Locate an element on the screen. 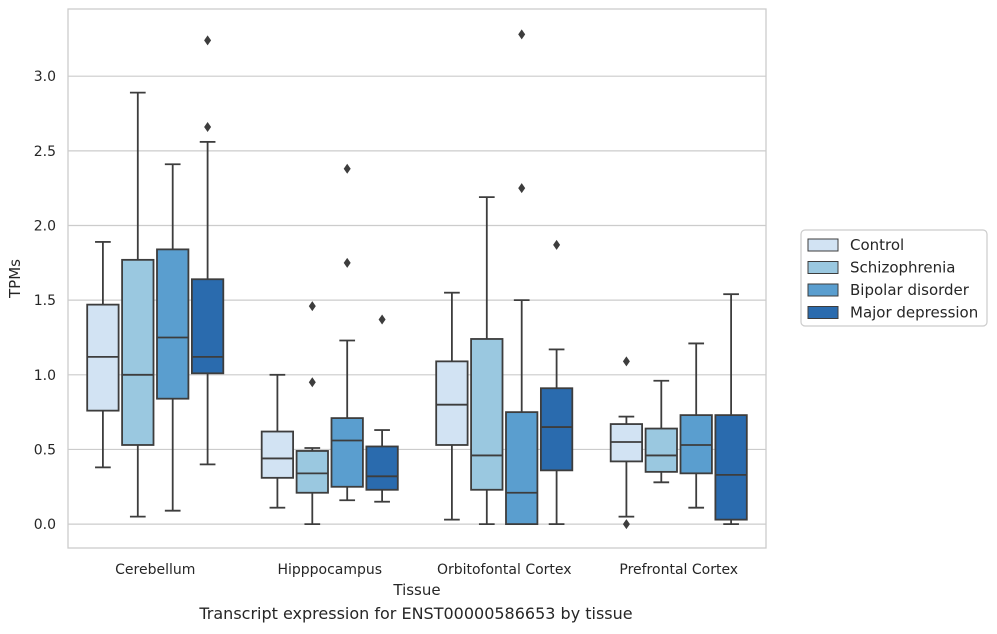 The height and width of the screenshot is (634, 997). legend-label: Control is located at coordinates (877, 245).